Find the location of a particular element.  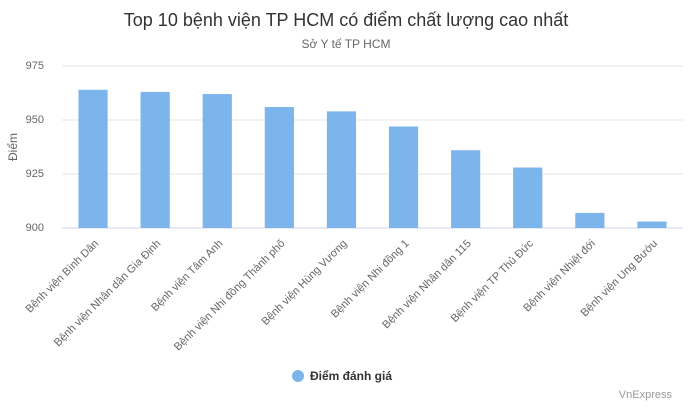

credit: VnExpress is located at coordinates (646, 395).